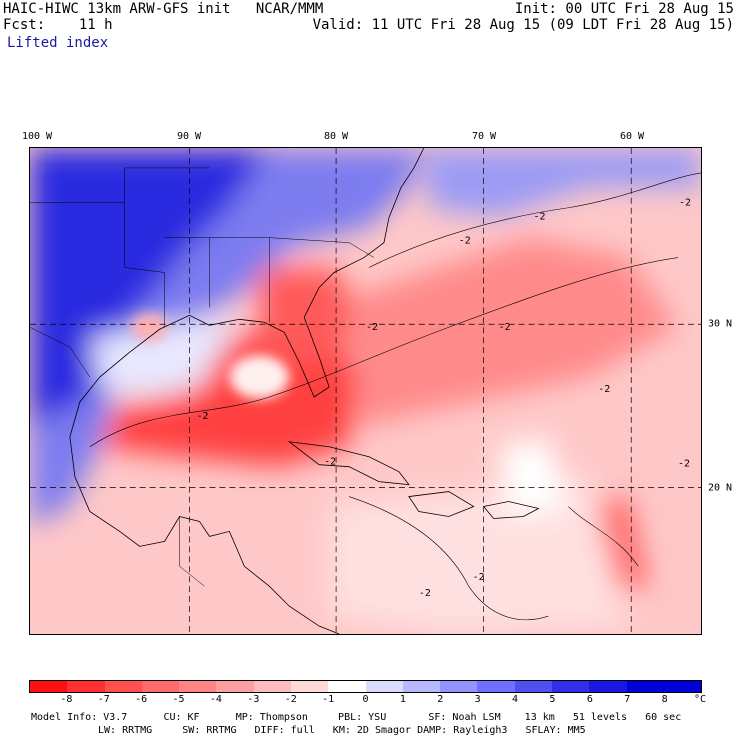 The image size is (740, 740). I want to click on colorbar-tick-label: 7, so click(627, 699).